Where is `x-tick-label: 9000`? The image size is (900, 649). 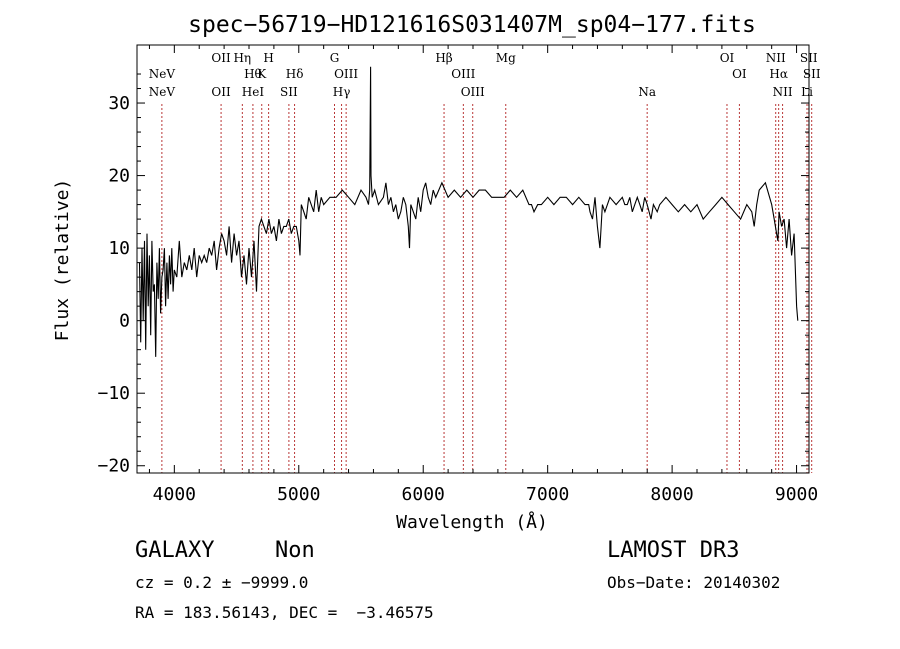 x-tick-label: 9000 is located at coordinates (796, 494).